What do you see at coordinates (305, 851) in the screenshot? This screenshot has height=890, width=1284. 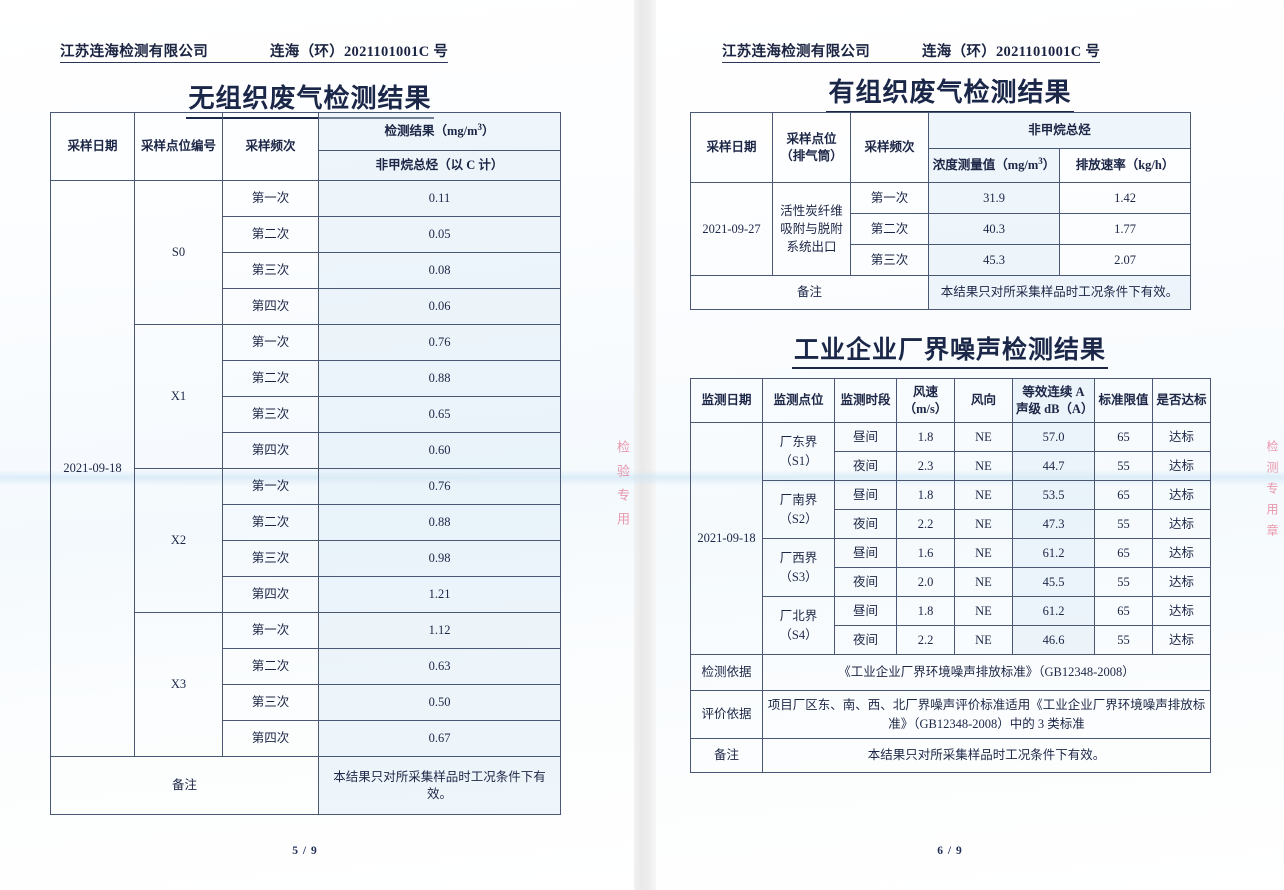 I see `page-left-number: 5 / 9` at bounding box center [305, 851].